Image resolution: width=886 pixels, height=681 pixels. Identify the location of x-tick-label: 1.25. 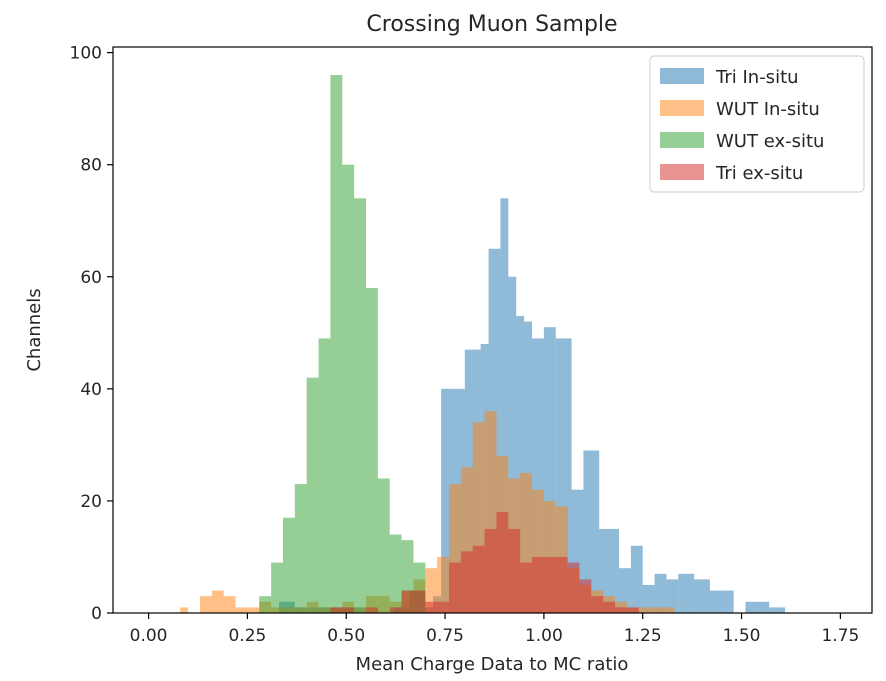
(643, 636).